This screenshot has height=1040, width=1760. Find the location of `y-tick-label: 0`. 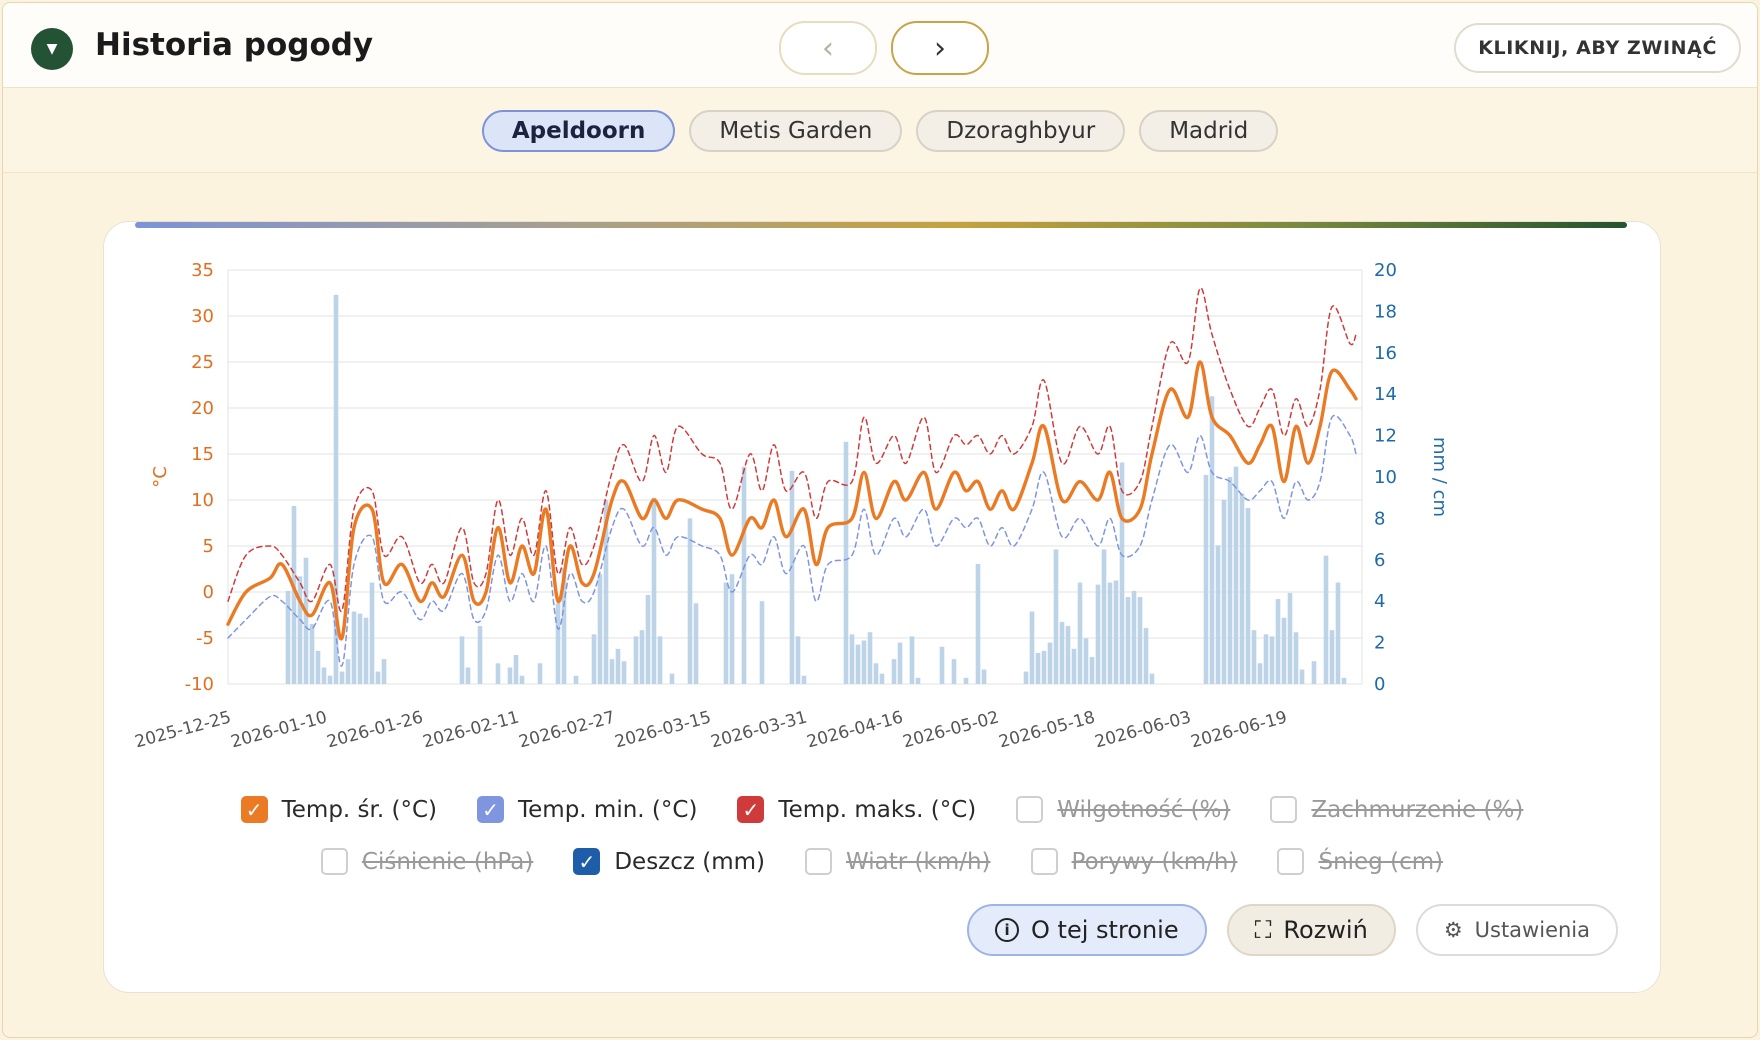

y-tick-label: 0 is located at coordinates (208, 592).